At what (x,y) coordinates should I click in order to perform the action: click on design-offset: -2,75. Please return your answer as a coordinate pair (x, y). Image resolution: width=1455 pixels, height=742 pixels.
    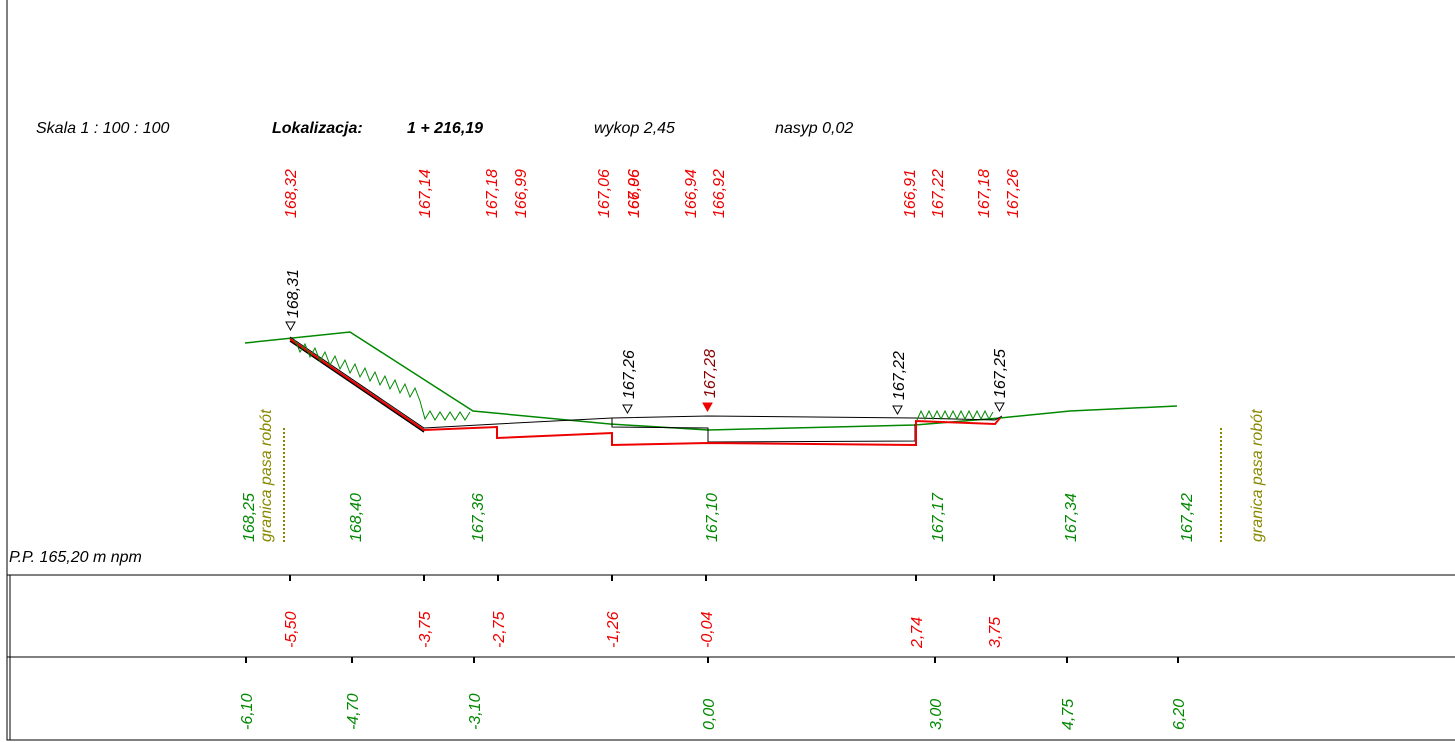
    Looking at the image, I should click on (499, 629).